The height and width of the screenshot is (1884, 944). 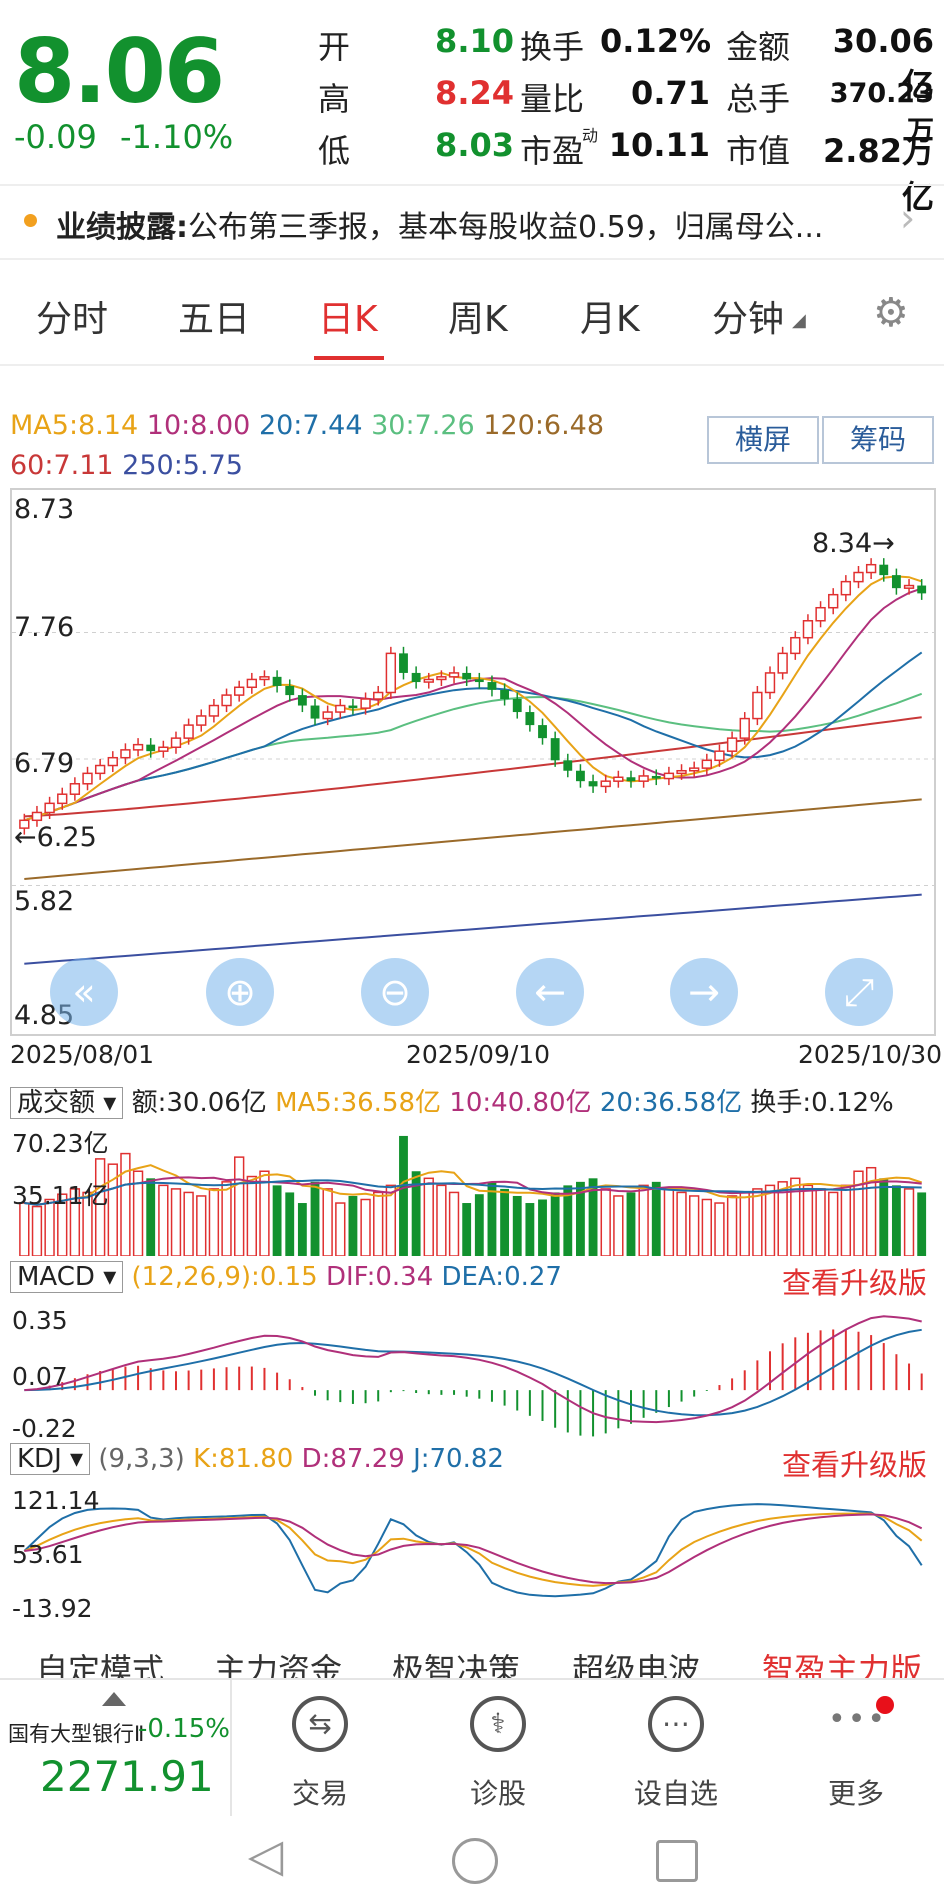 What do you see at coordinates (670, 93) in the screenshot?
I see `quote-value: 0.71` at bounding box center [670, 93].